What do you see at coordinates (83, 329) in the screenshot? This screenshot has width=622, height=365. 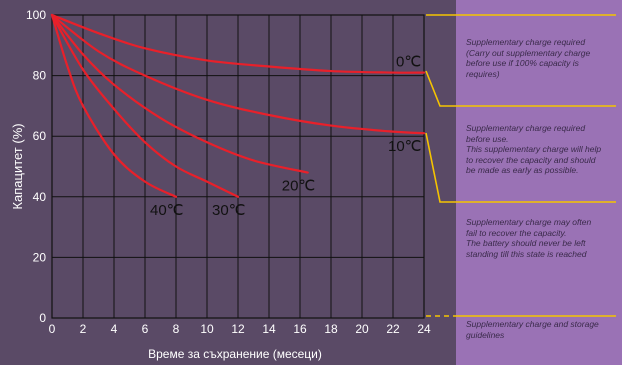 I see `x-tick-label-1: 2` at bounding box center [83, 329].